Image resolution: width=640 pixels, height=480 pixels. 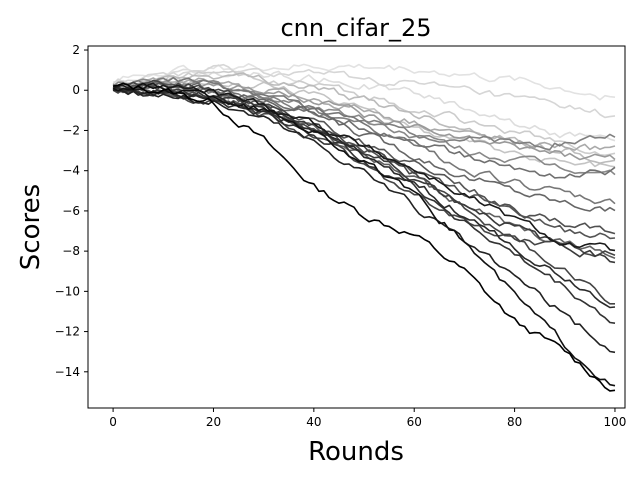 I want to click on y-tick-label--6: −6, so click(x=71, y=211).